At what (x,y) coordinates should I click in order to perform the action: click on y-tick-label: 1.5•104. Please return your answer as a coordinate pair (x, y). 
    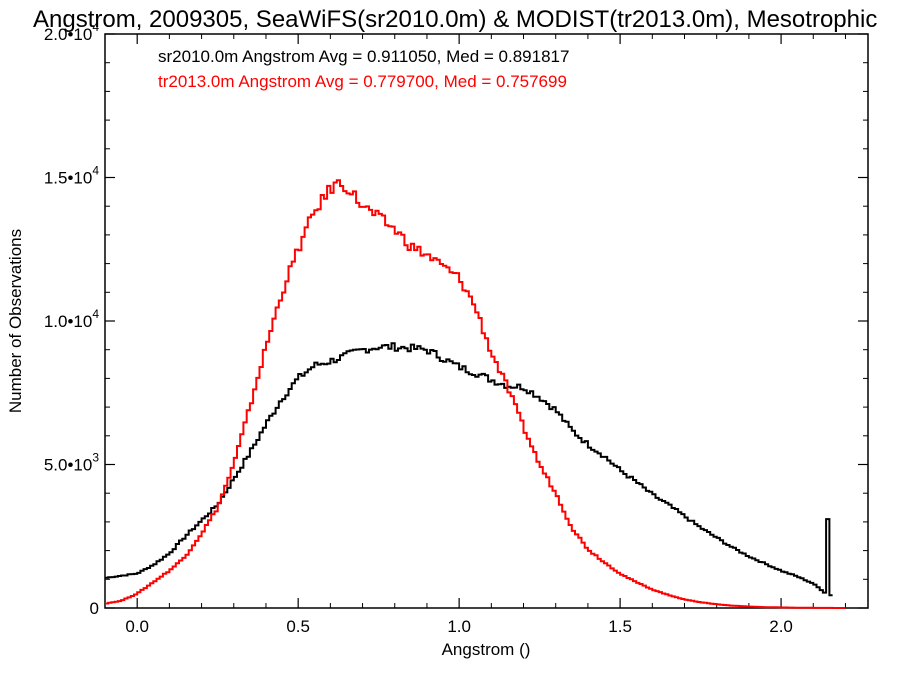
    Looking at the image, I should click on (72, 176).